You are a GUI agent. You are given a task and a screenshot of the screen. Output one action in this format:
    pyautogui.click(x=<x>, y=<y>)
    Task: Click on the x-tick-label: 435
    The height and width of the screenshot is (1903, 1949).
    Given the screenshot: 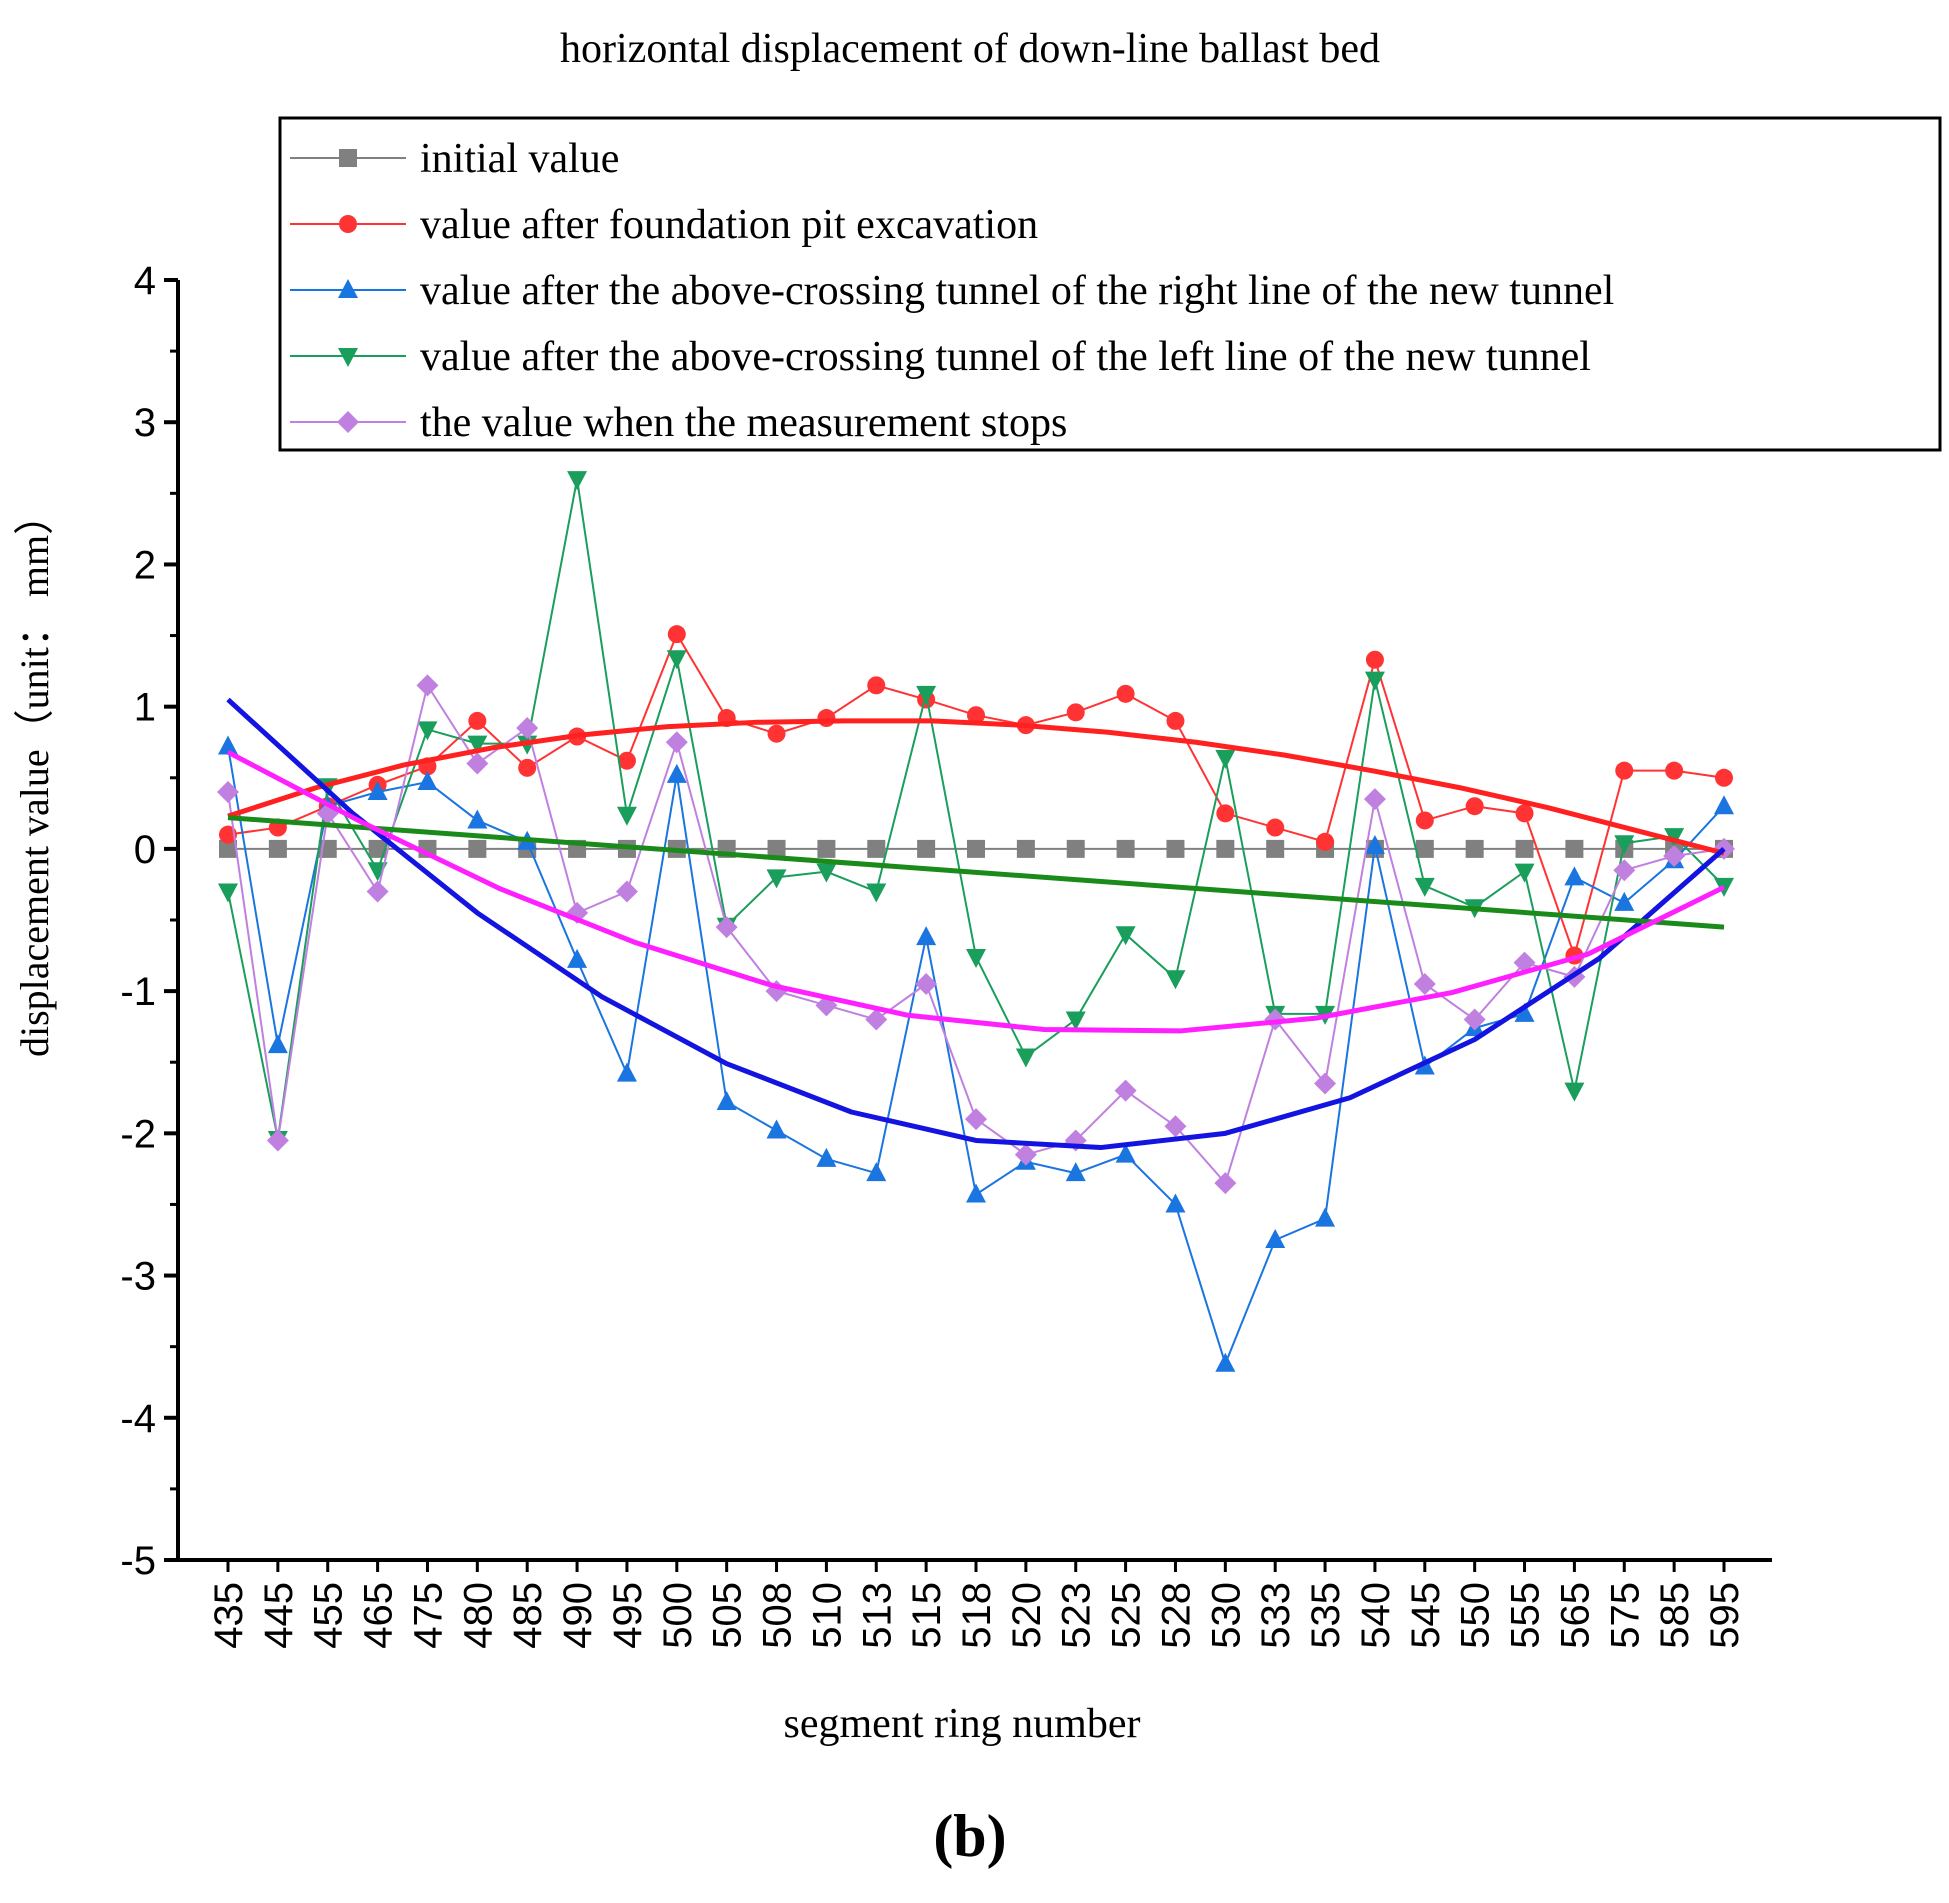 What is the action you would take?
    pyautogui.click(x=229, y=1615)
    